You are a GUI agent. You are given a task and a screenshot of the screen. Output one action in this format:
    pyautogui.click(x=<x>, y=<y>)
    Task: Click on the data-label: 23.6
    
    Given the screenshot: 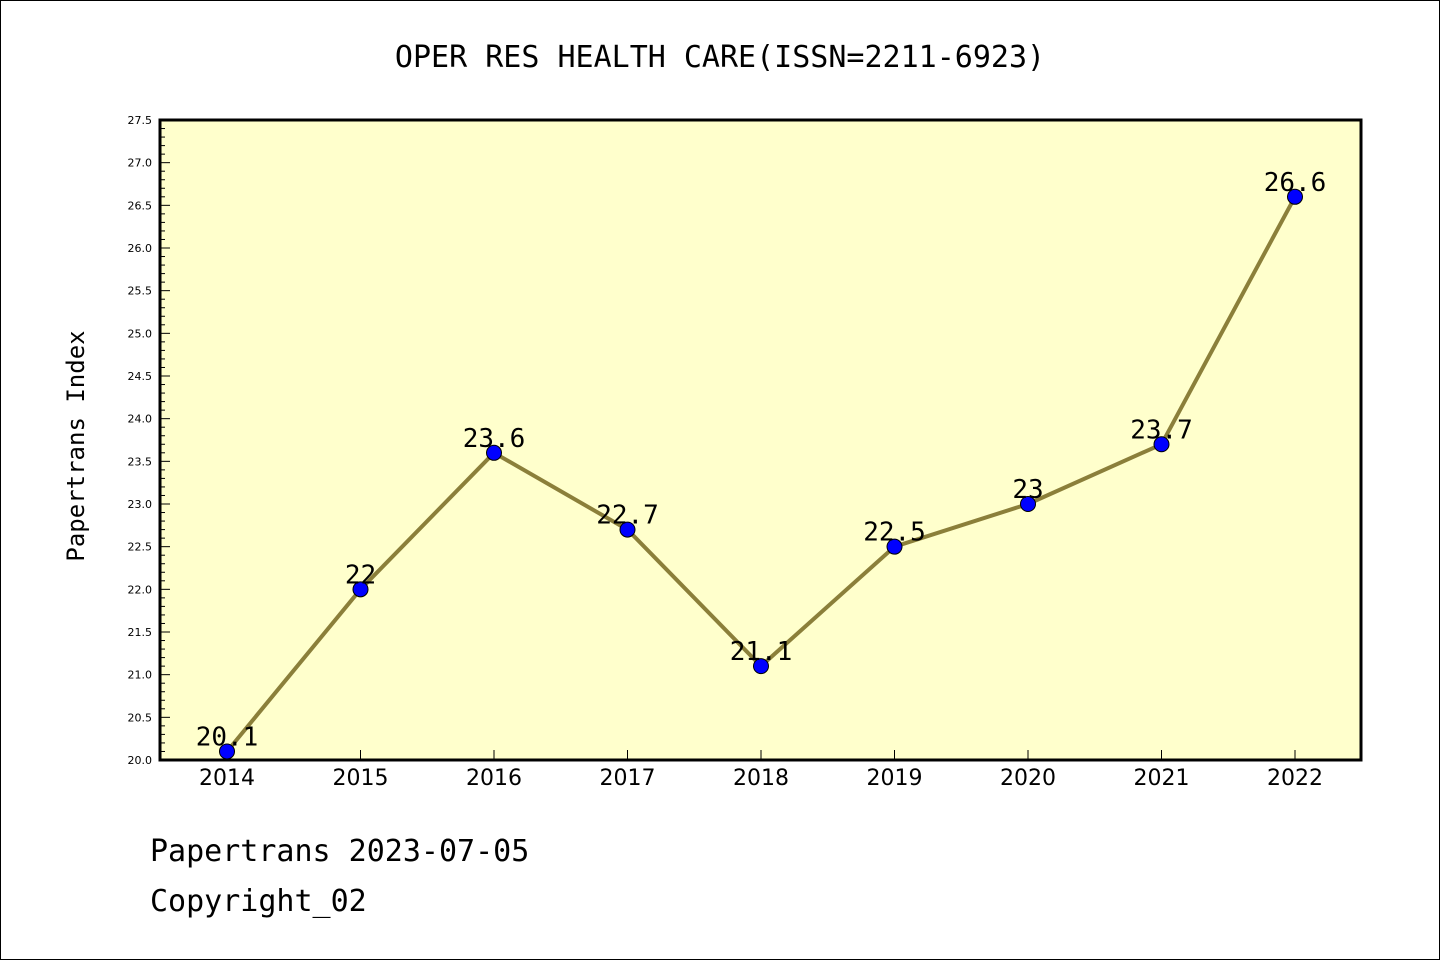 What is the action you would take?
    pyautogui.click(x=494, y=439)
    